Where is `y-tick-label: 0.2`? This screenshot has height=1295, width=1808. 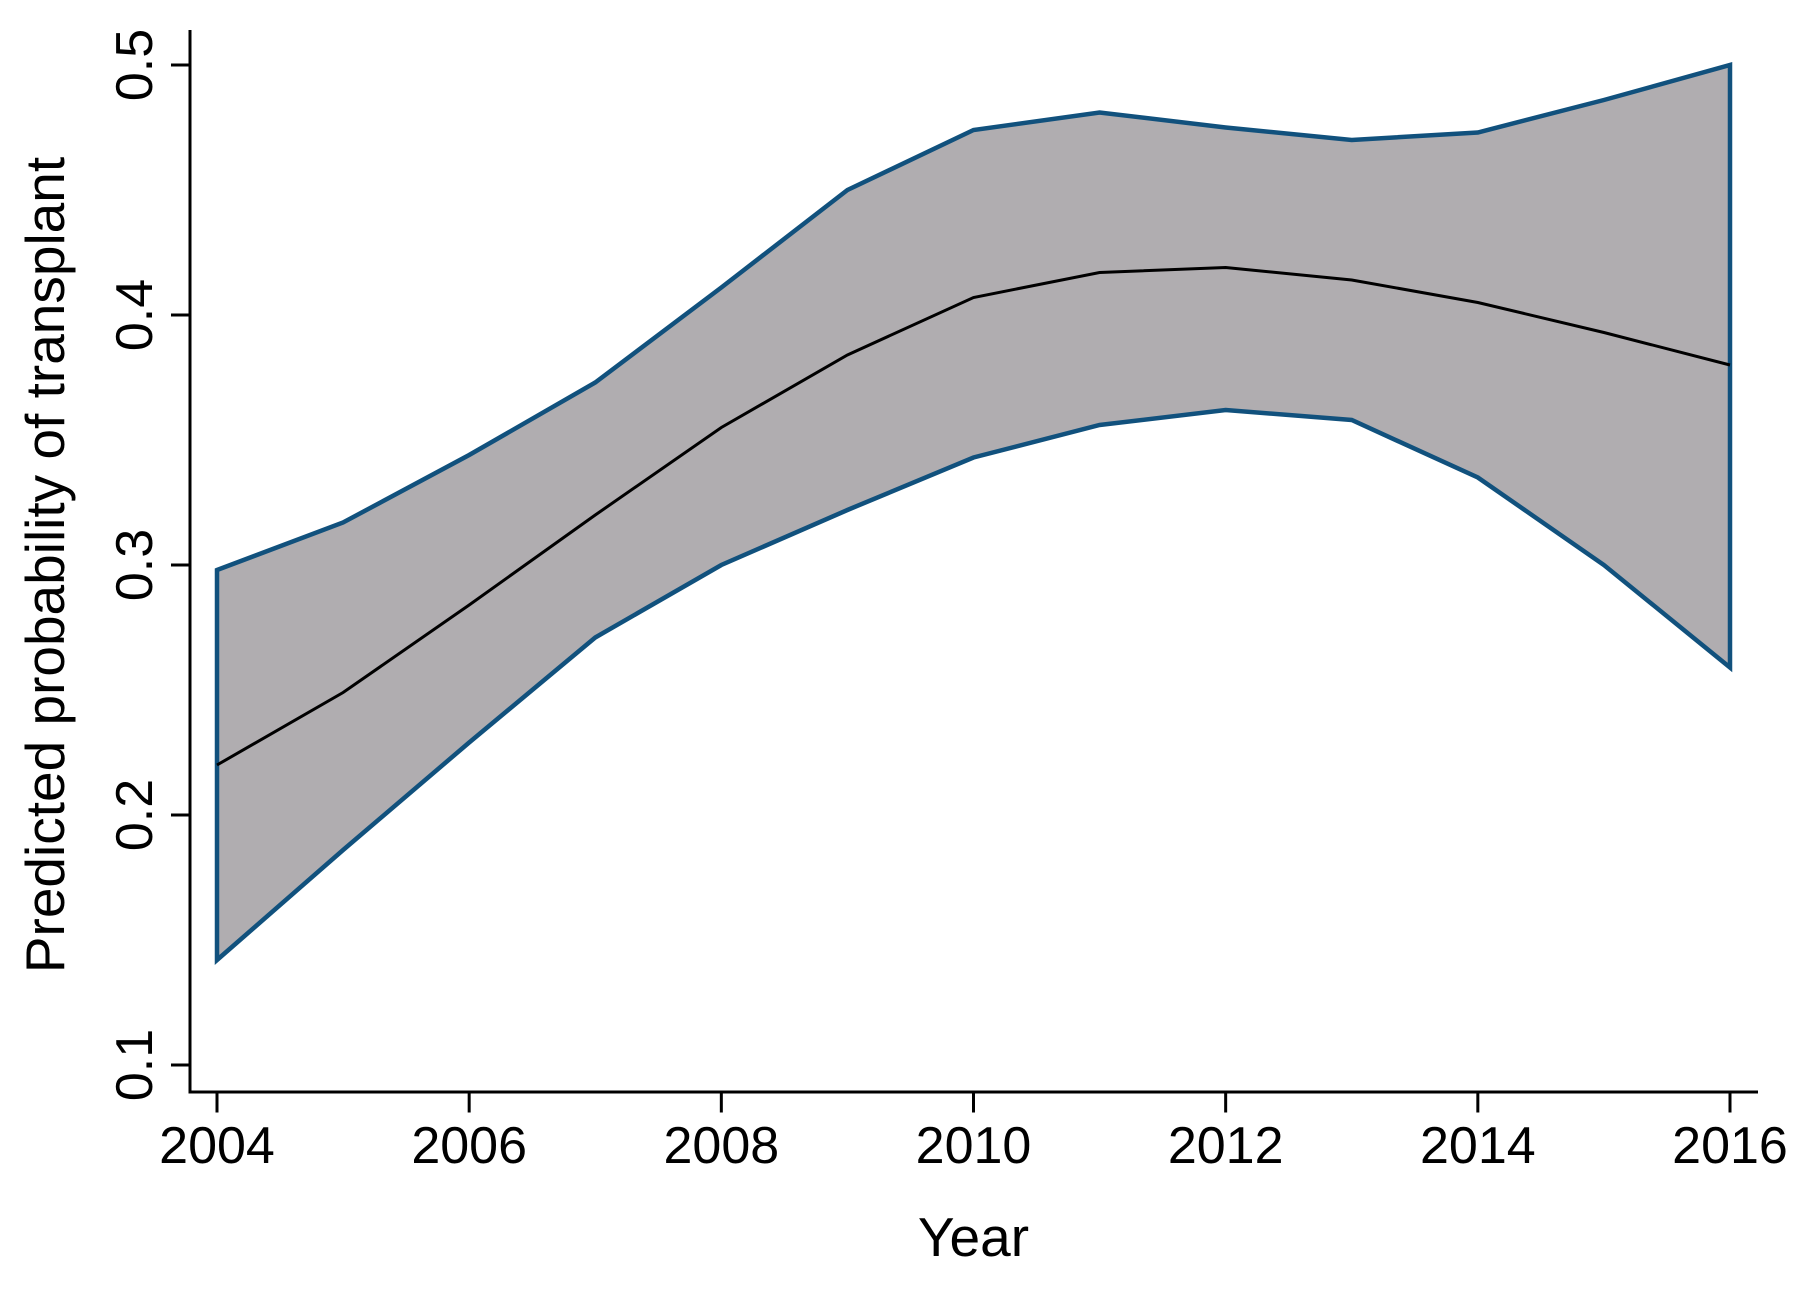 y-tick-label: 0.2 is located at coordinates (135, 815).